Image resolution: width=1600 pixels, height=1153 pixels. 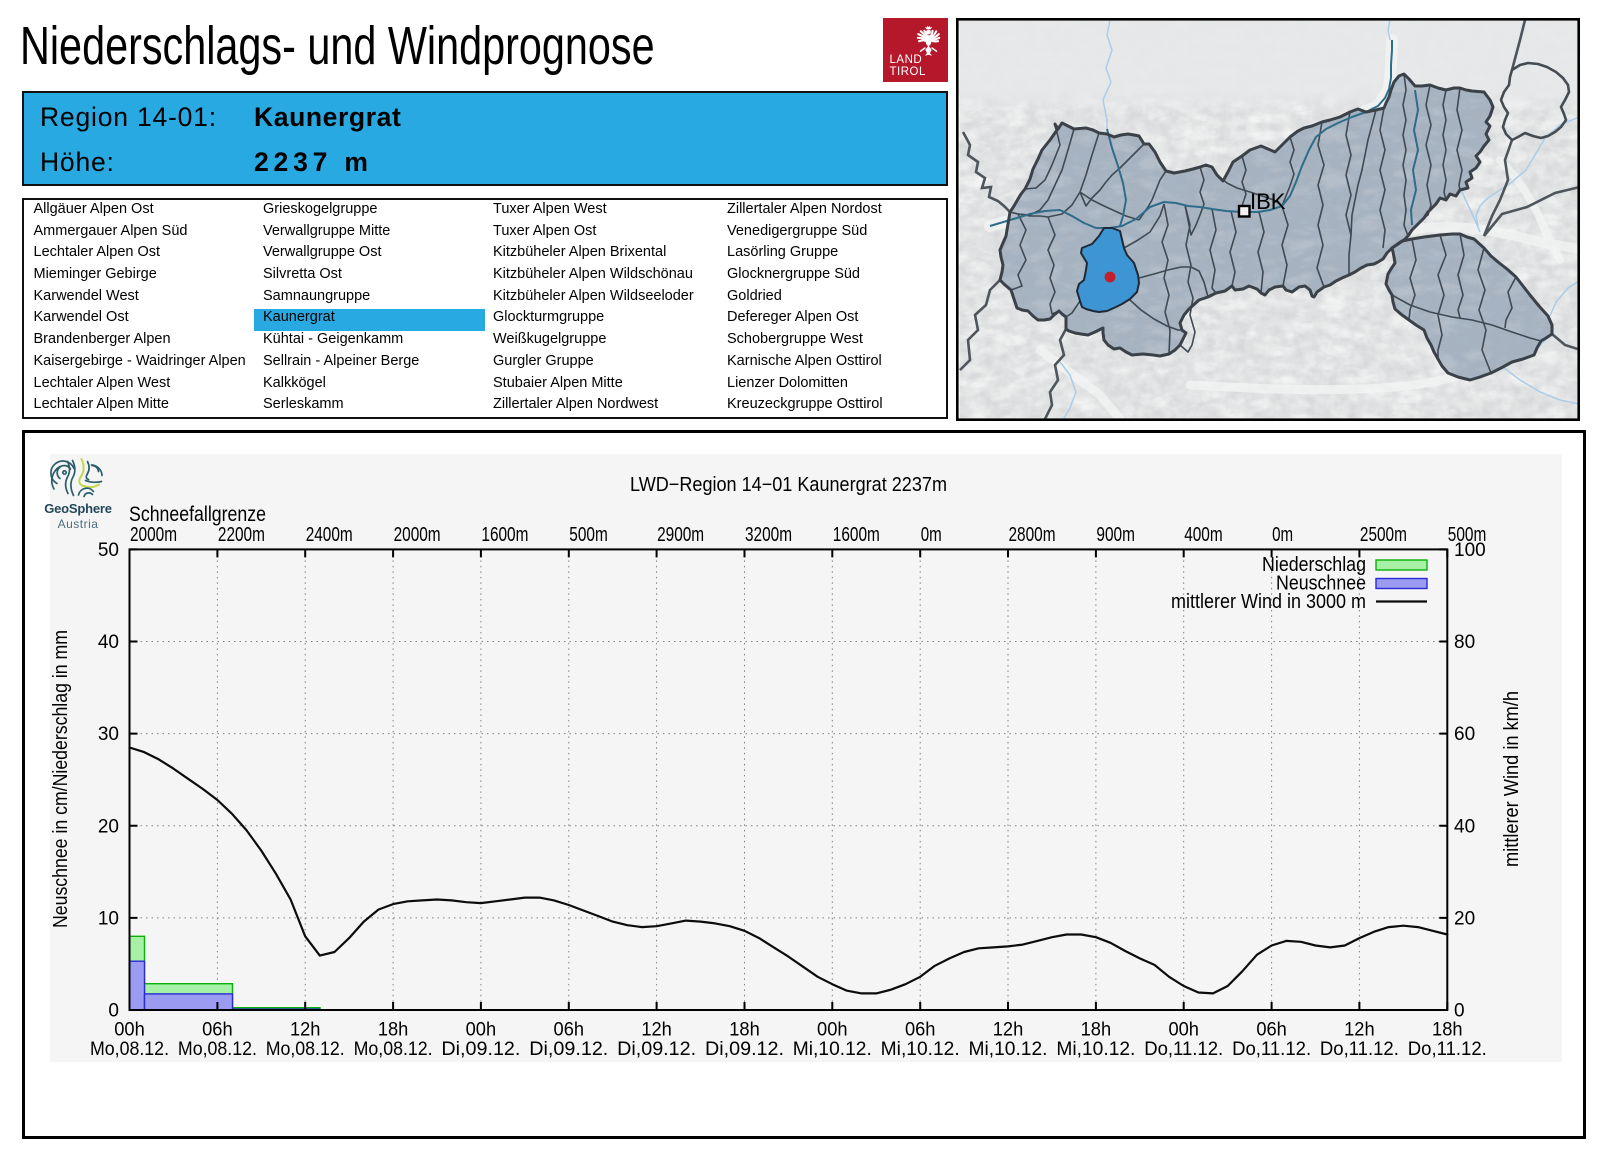 I want to click on svg-text: 900m, so click(x=1115, y=535).